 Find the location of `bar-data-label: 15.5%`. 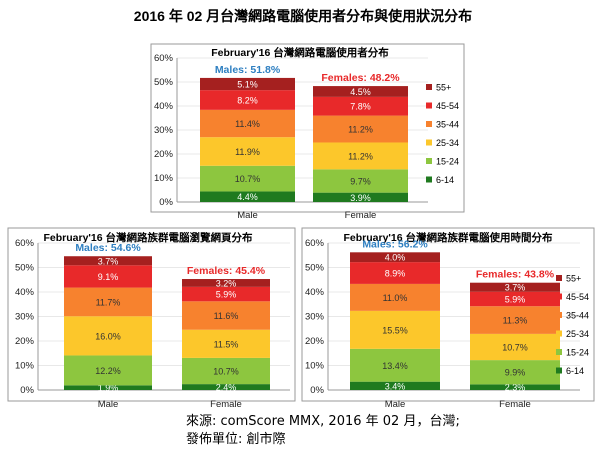

bar-data-label: 15.5% is located at coordinates (395, 330).